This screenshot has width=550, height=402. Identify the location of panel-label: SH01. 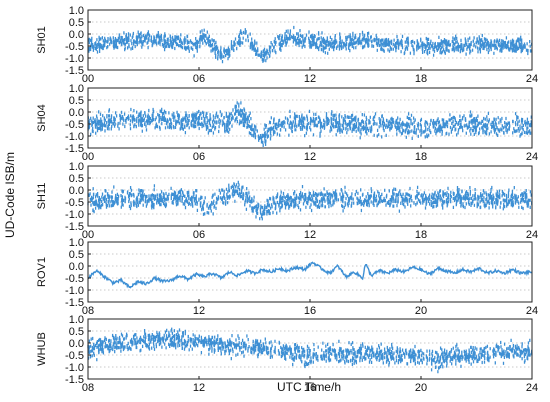
(42, 40).